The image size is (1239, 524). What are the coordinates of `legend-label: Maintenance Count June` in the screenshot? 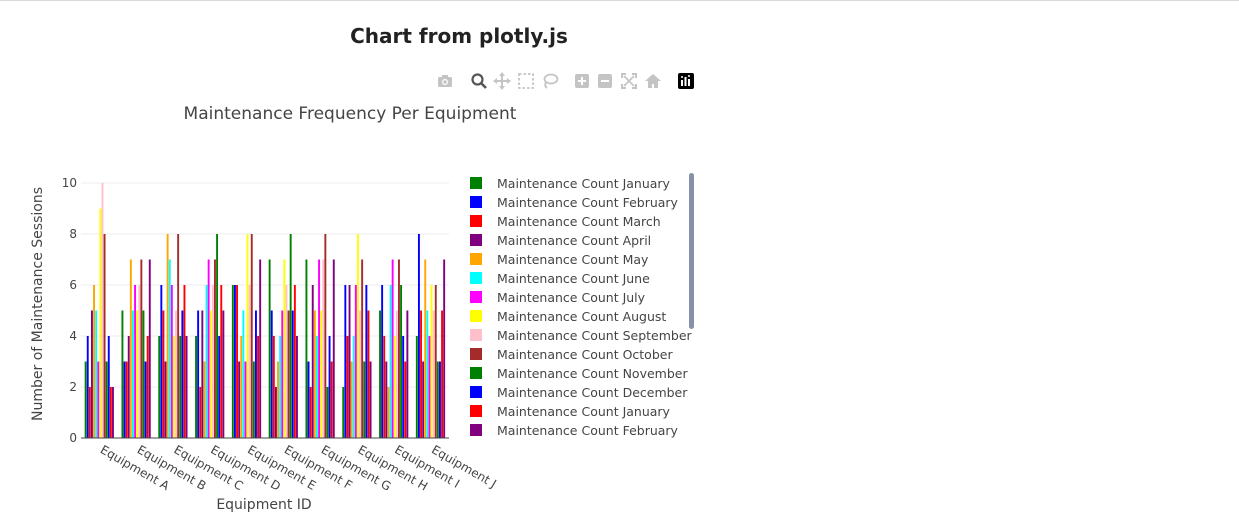 It's located at (573, 278).